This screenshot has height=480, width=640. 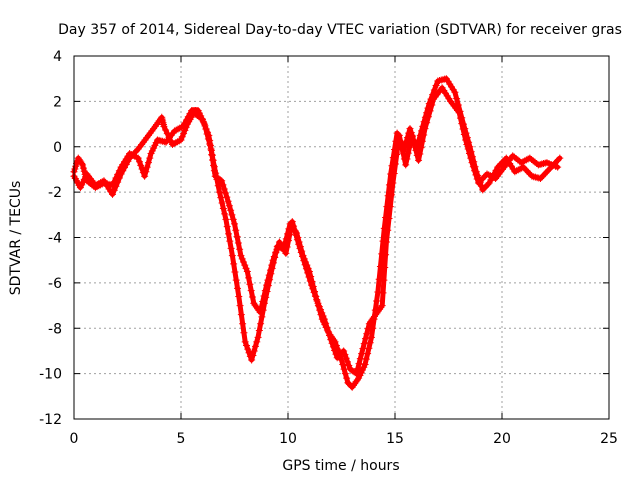 I want to click on x-tick-label: 5, so click(x=181, y=439).